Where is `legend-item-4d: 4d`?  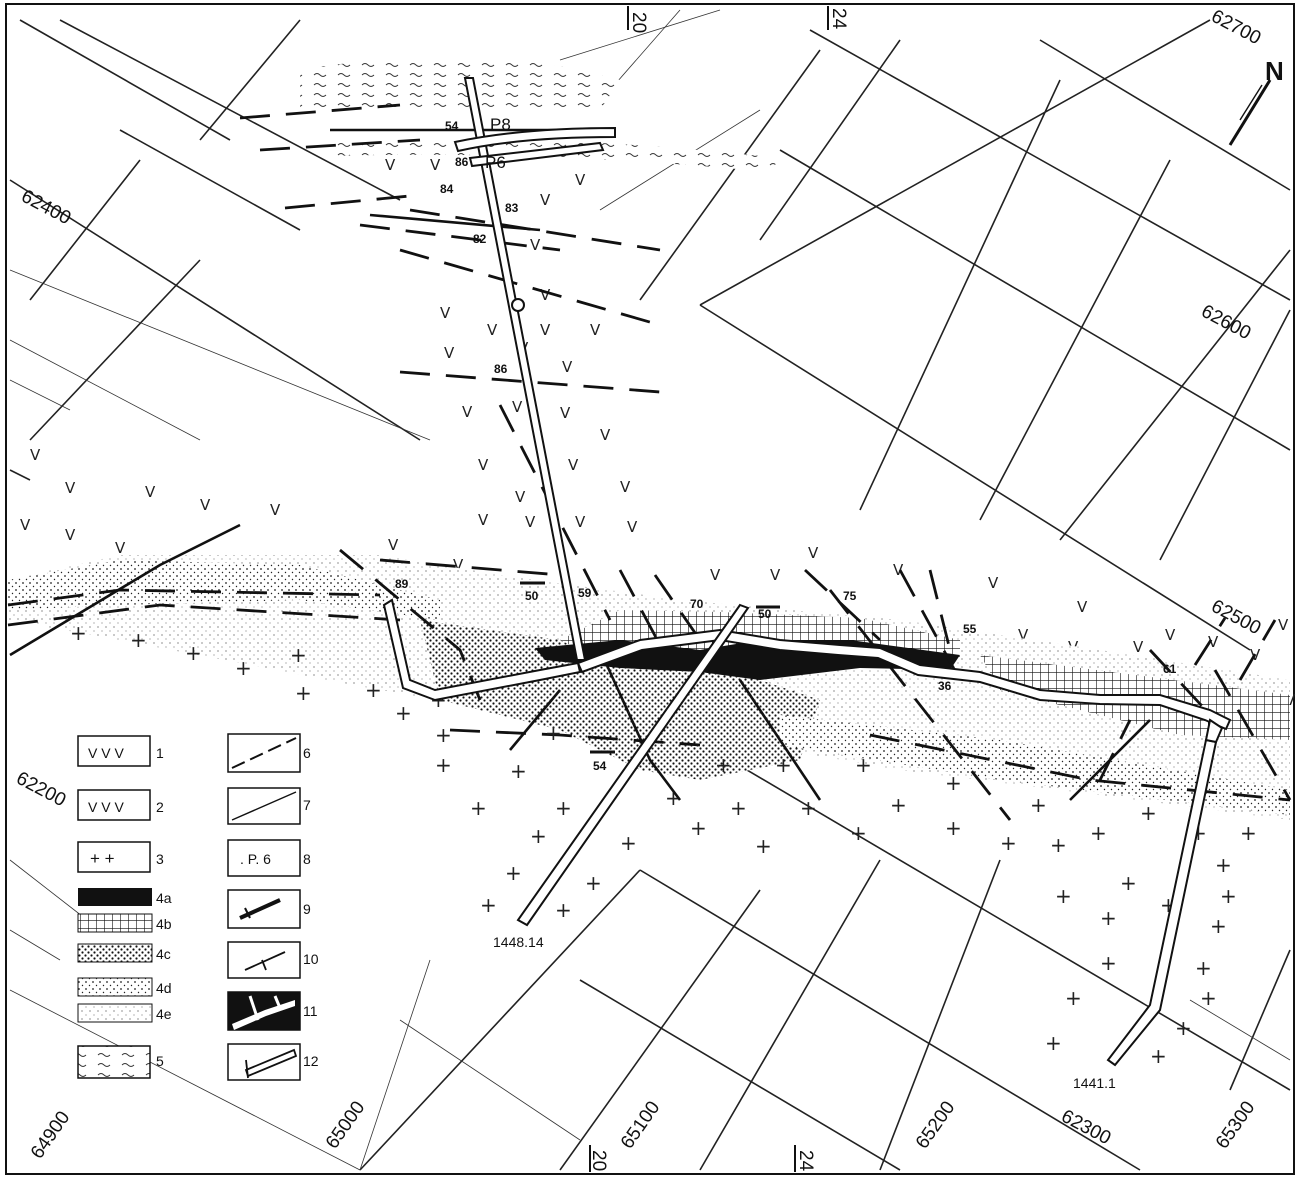
legend-item-4d: 4d is located at coordinates (124, 987).